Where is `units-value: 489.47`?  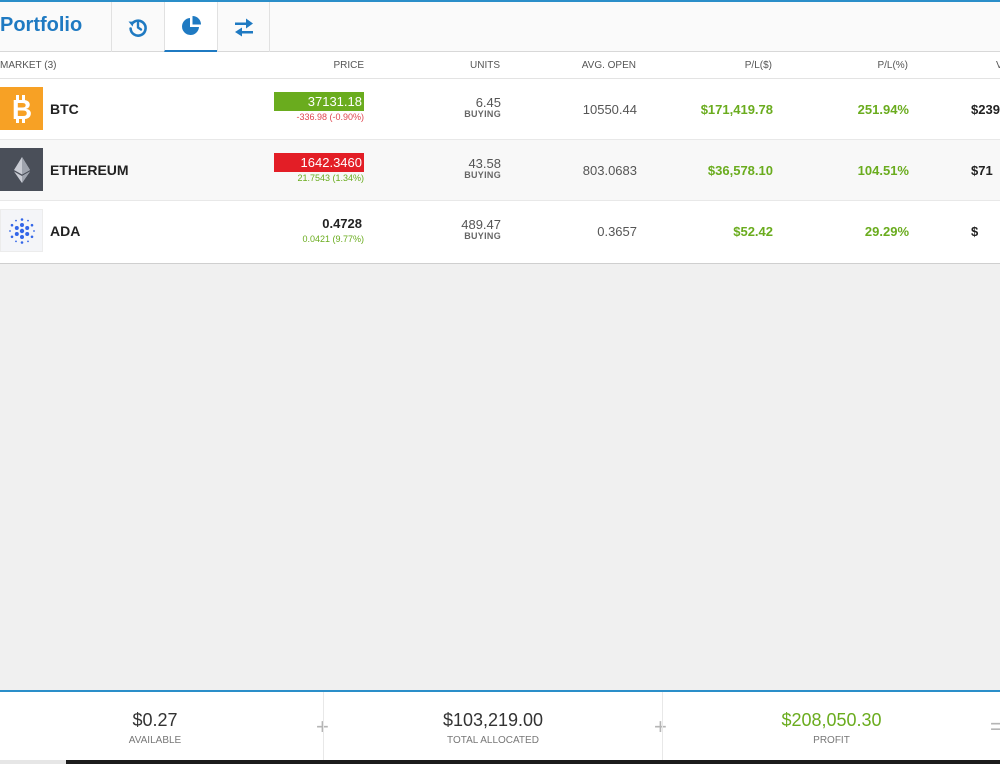 units-value: 489.47 is located at coordinates (481, 224).